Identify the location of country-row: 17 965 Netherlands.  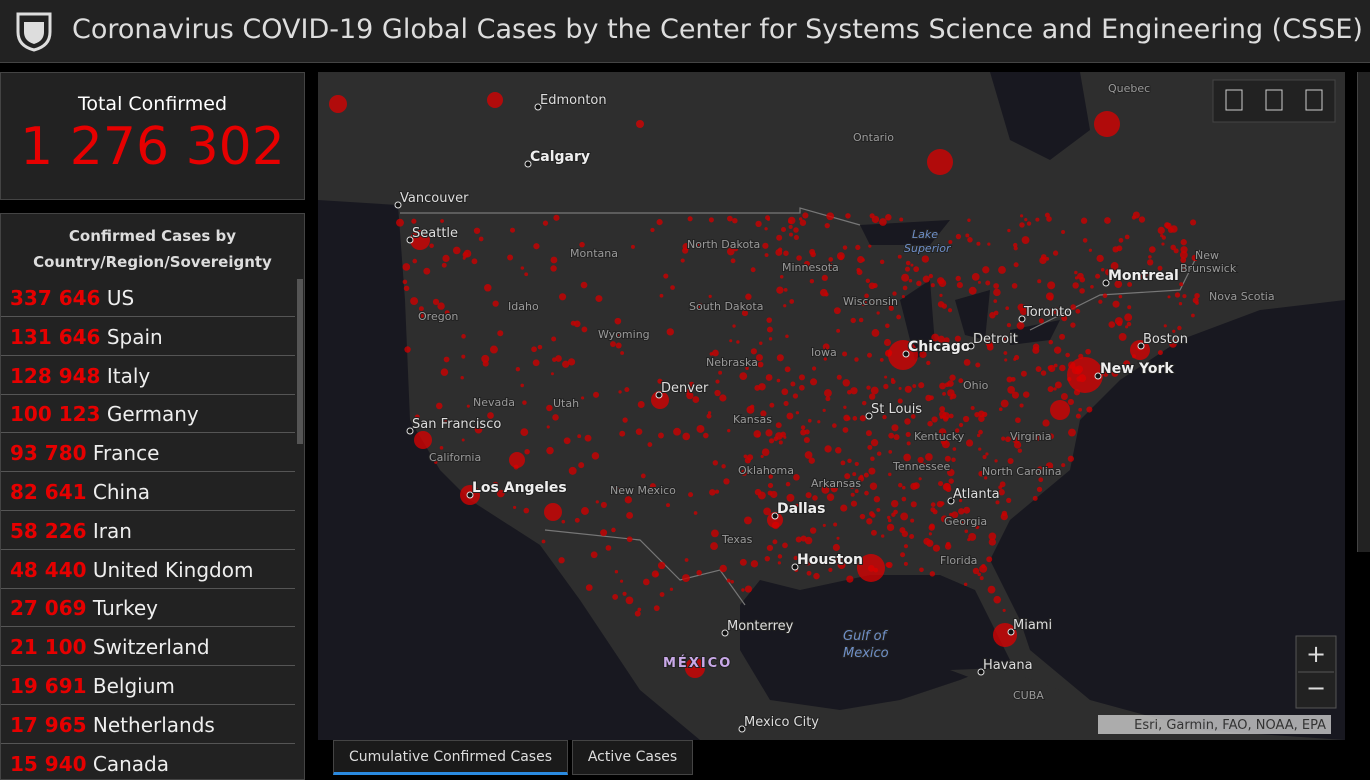
(148, 725).